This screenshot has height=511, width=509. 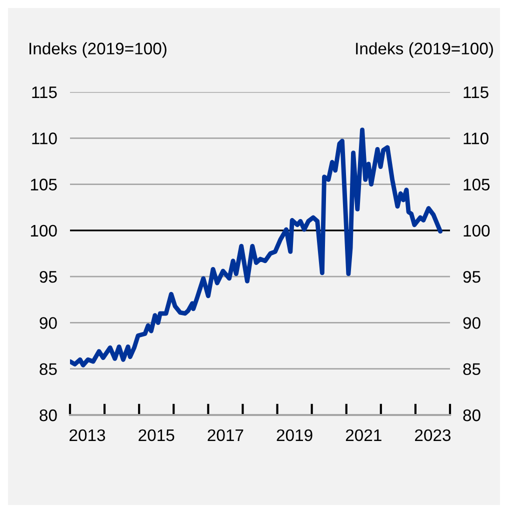 I want to click on x-tick-label: 2021, so click(x=364, y=435).